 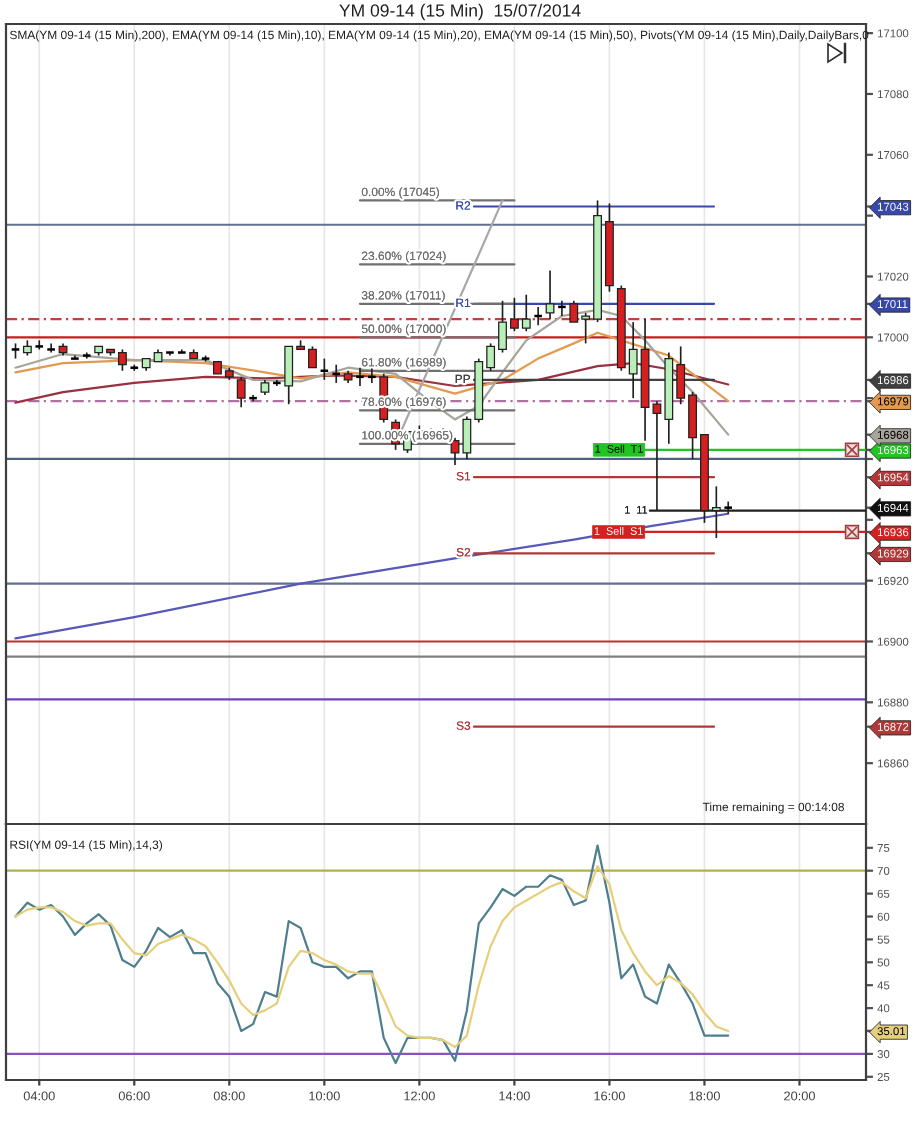 What do you see at coordinates (460, 12) in the screenshot?
I see `chart-title: YM 09-14 (15 Min) 15/07/2014` at bounding box center [460, 12].